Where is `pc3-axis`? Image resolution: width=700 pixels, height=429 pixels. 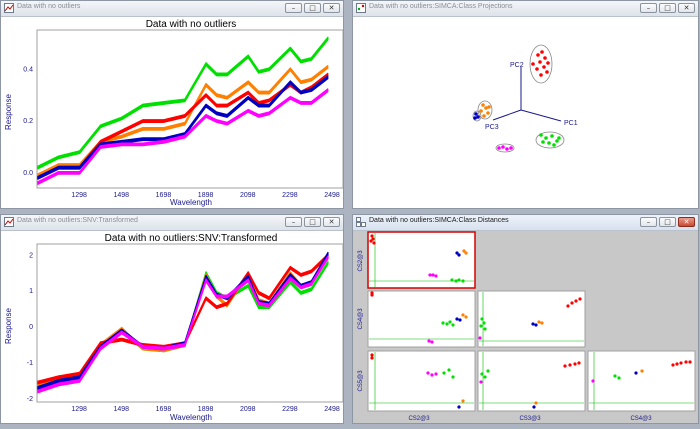
pc3-axis is located at coordinates (507, 115).